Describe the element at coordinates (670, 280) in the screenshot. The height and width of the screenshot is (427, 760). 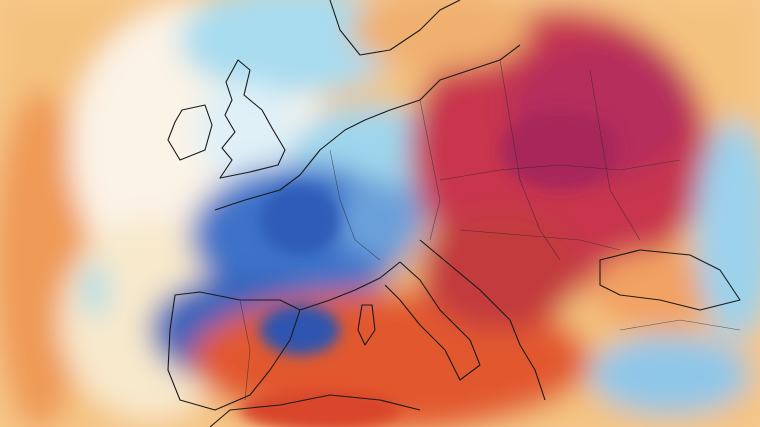
I see `coast-black-sea` at that location.